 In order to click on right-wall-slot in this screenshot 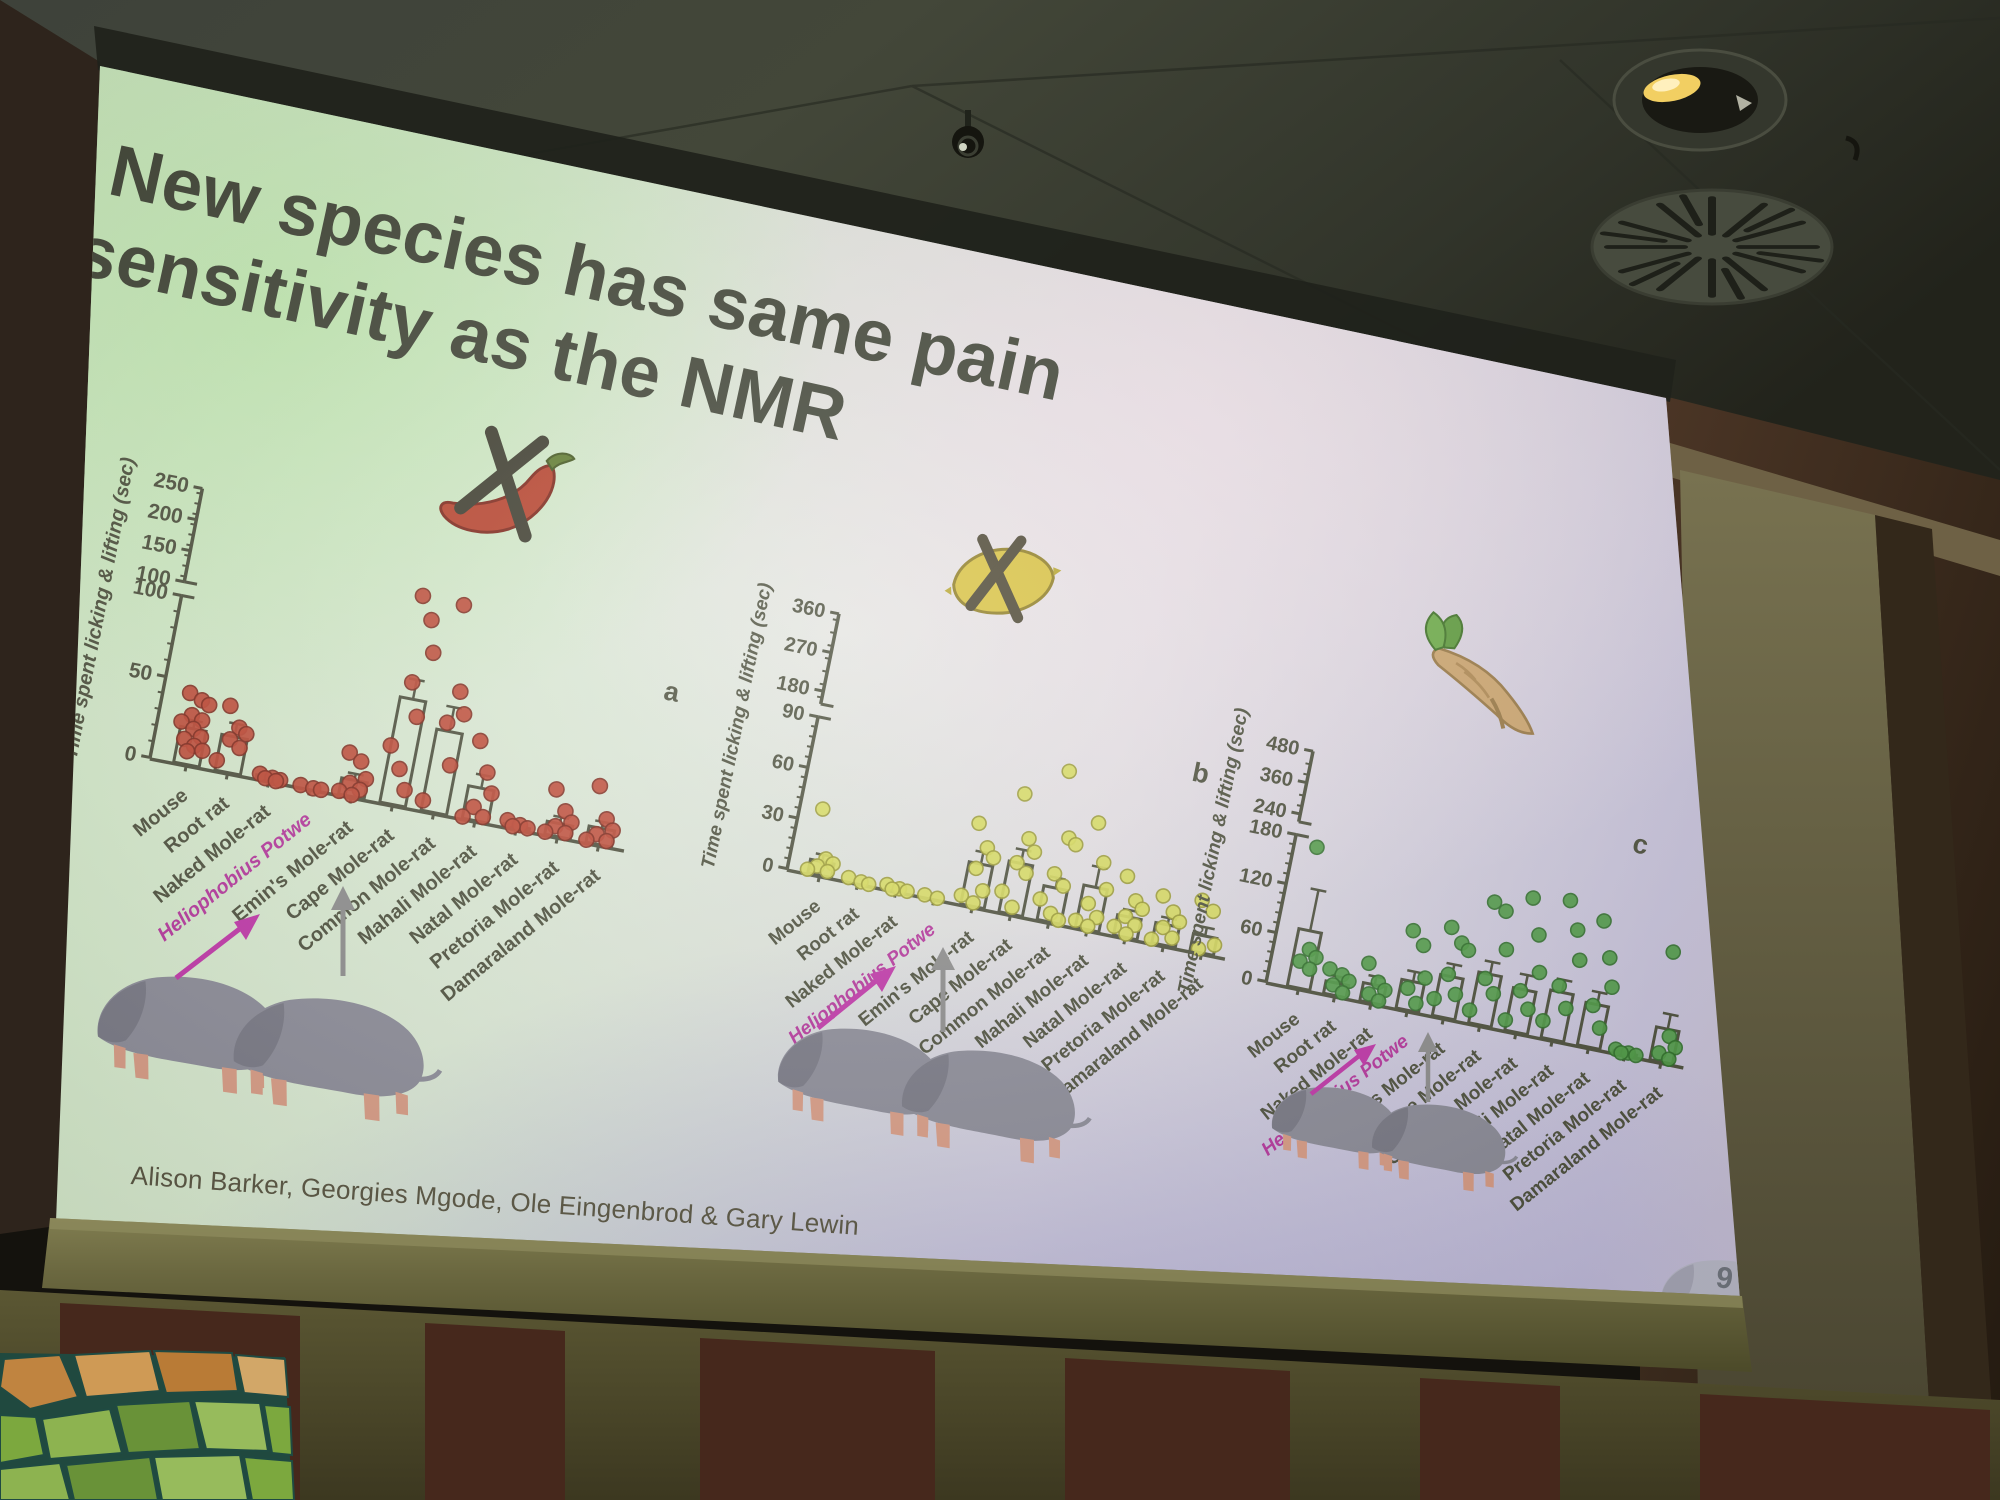, I will do `click(1936, 1007)`.